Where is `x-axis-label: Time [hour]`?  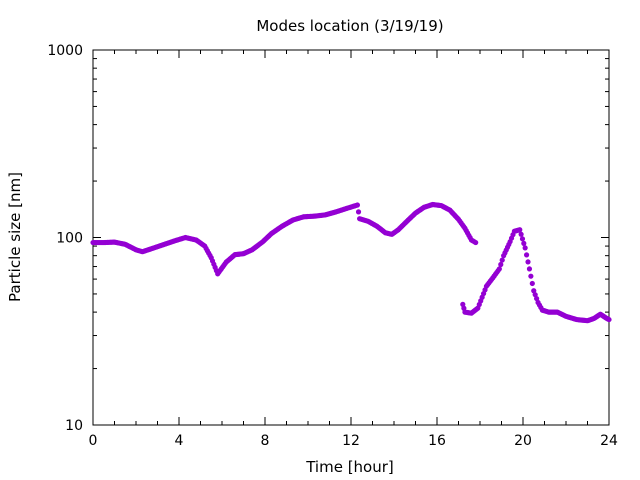 x-axis-label: Time [hour] is located at coordinates (349, 467).